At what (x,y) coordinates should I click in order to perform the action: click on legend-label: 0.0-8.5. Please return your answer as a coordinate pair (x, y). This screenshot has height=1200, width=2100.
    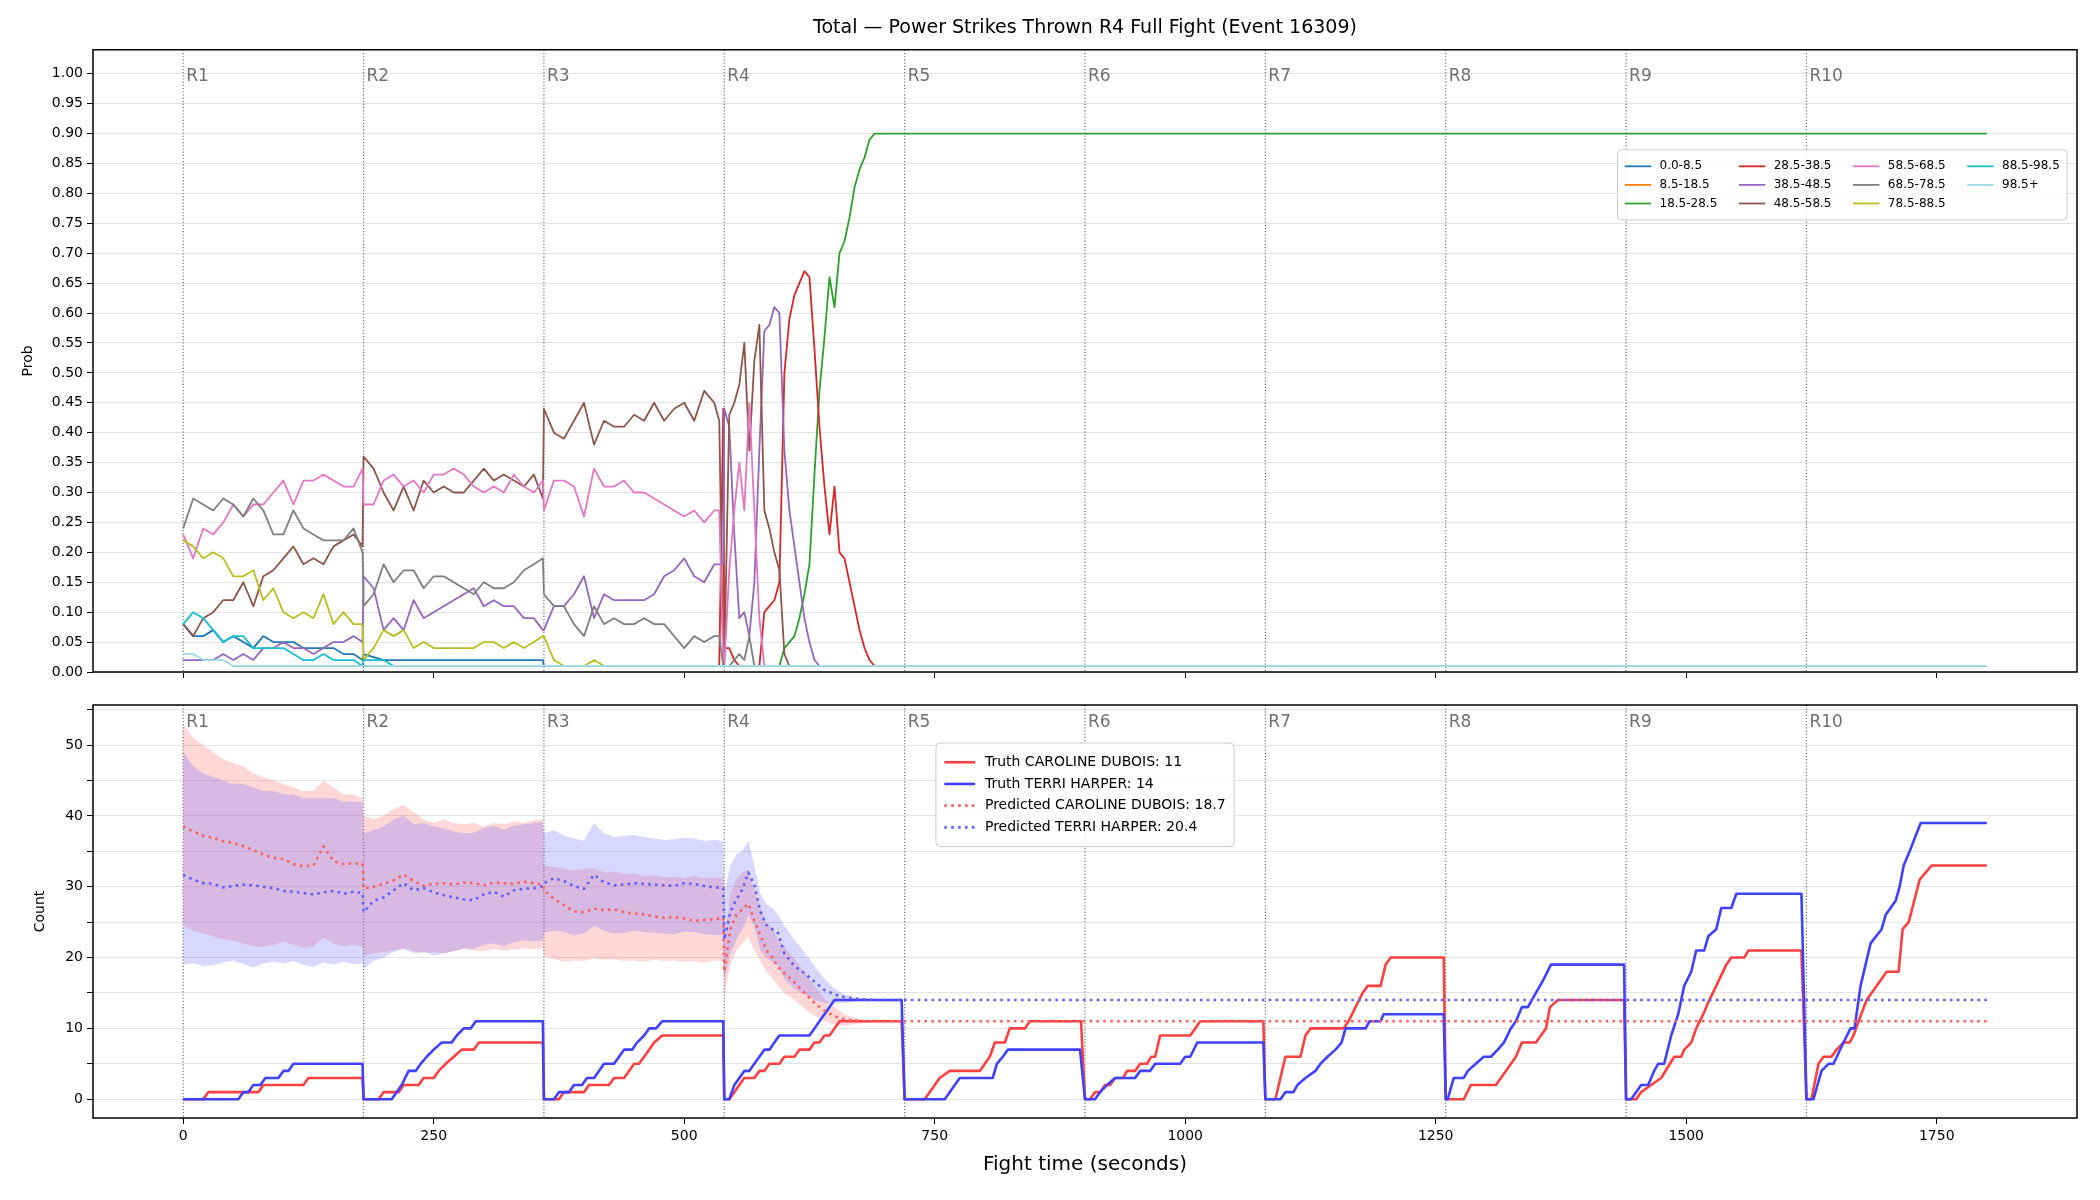
    Looking at the image, I should click on (1681, 165).